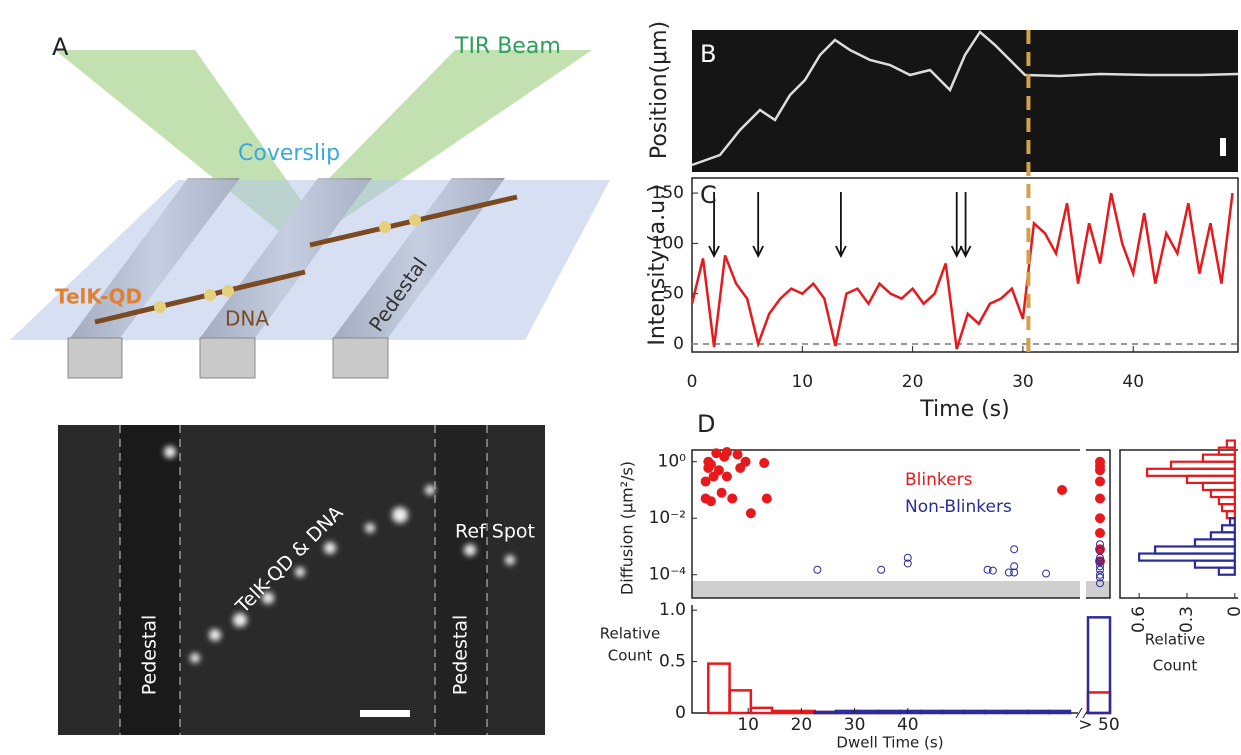 The height and width of the screenshot is (755, 1241). I want to click on coverslip, so click(310, 260).